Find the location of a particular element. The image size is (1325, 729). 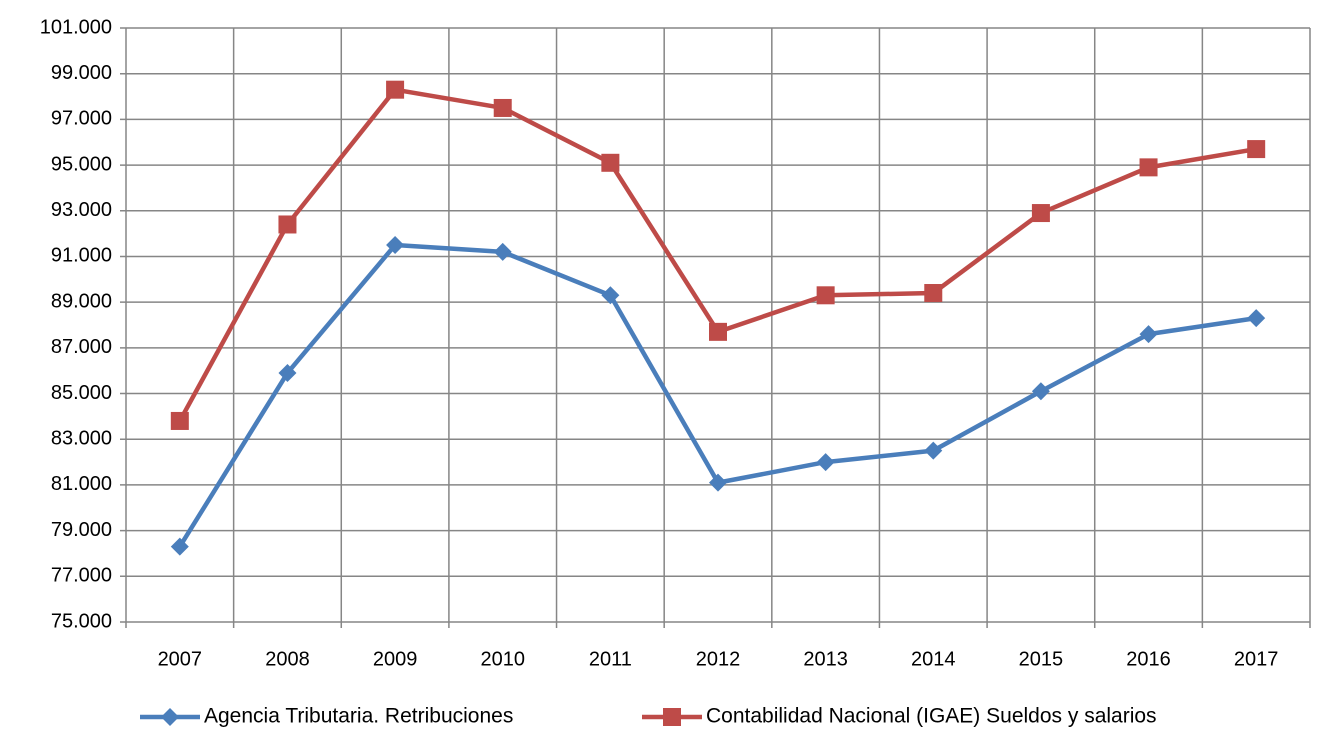

y-tick-label: 89.000 is located at coordinates (81, 301).